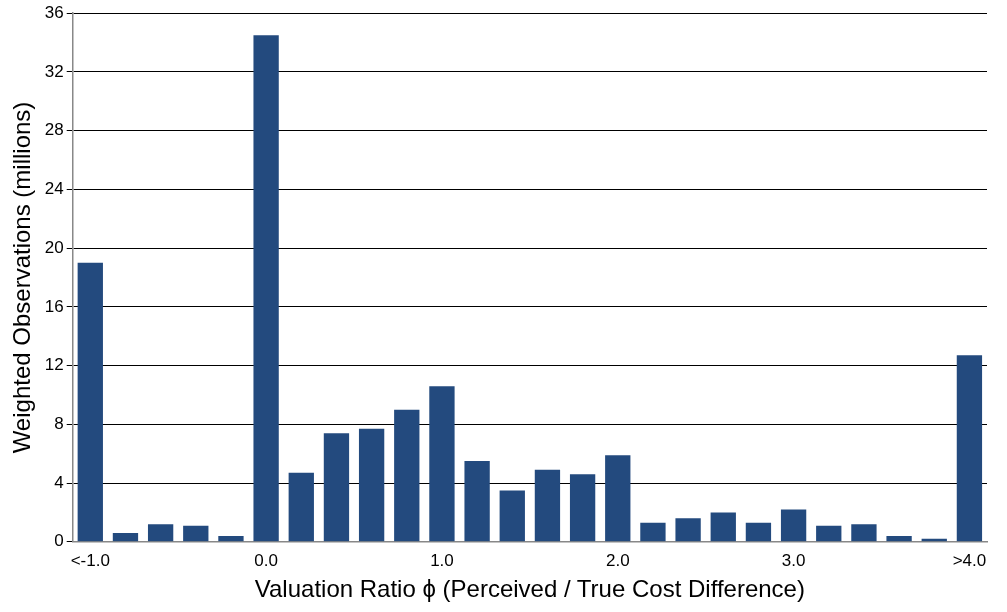  Describe the element at coordinates (54, 306) in the screenshot. I see `y-tick-label: 16` at that location.